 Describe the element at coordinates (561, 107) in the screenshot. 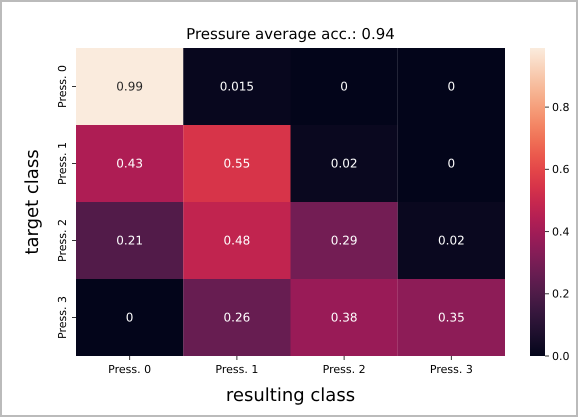

I see `color-bar-label: 0.8` at that location.